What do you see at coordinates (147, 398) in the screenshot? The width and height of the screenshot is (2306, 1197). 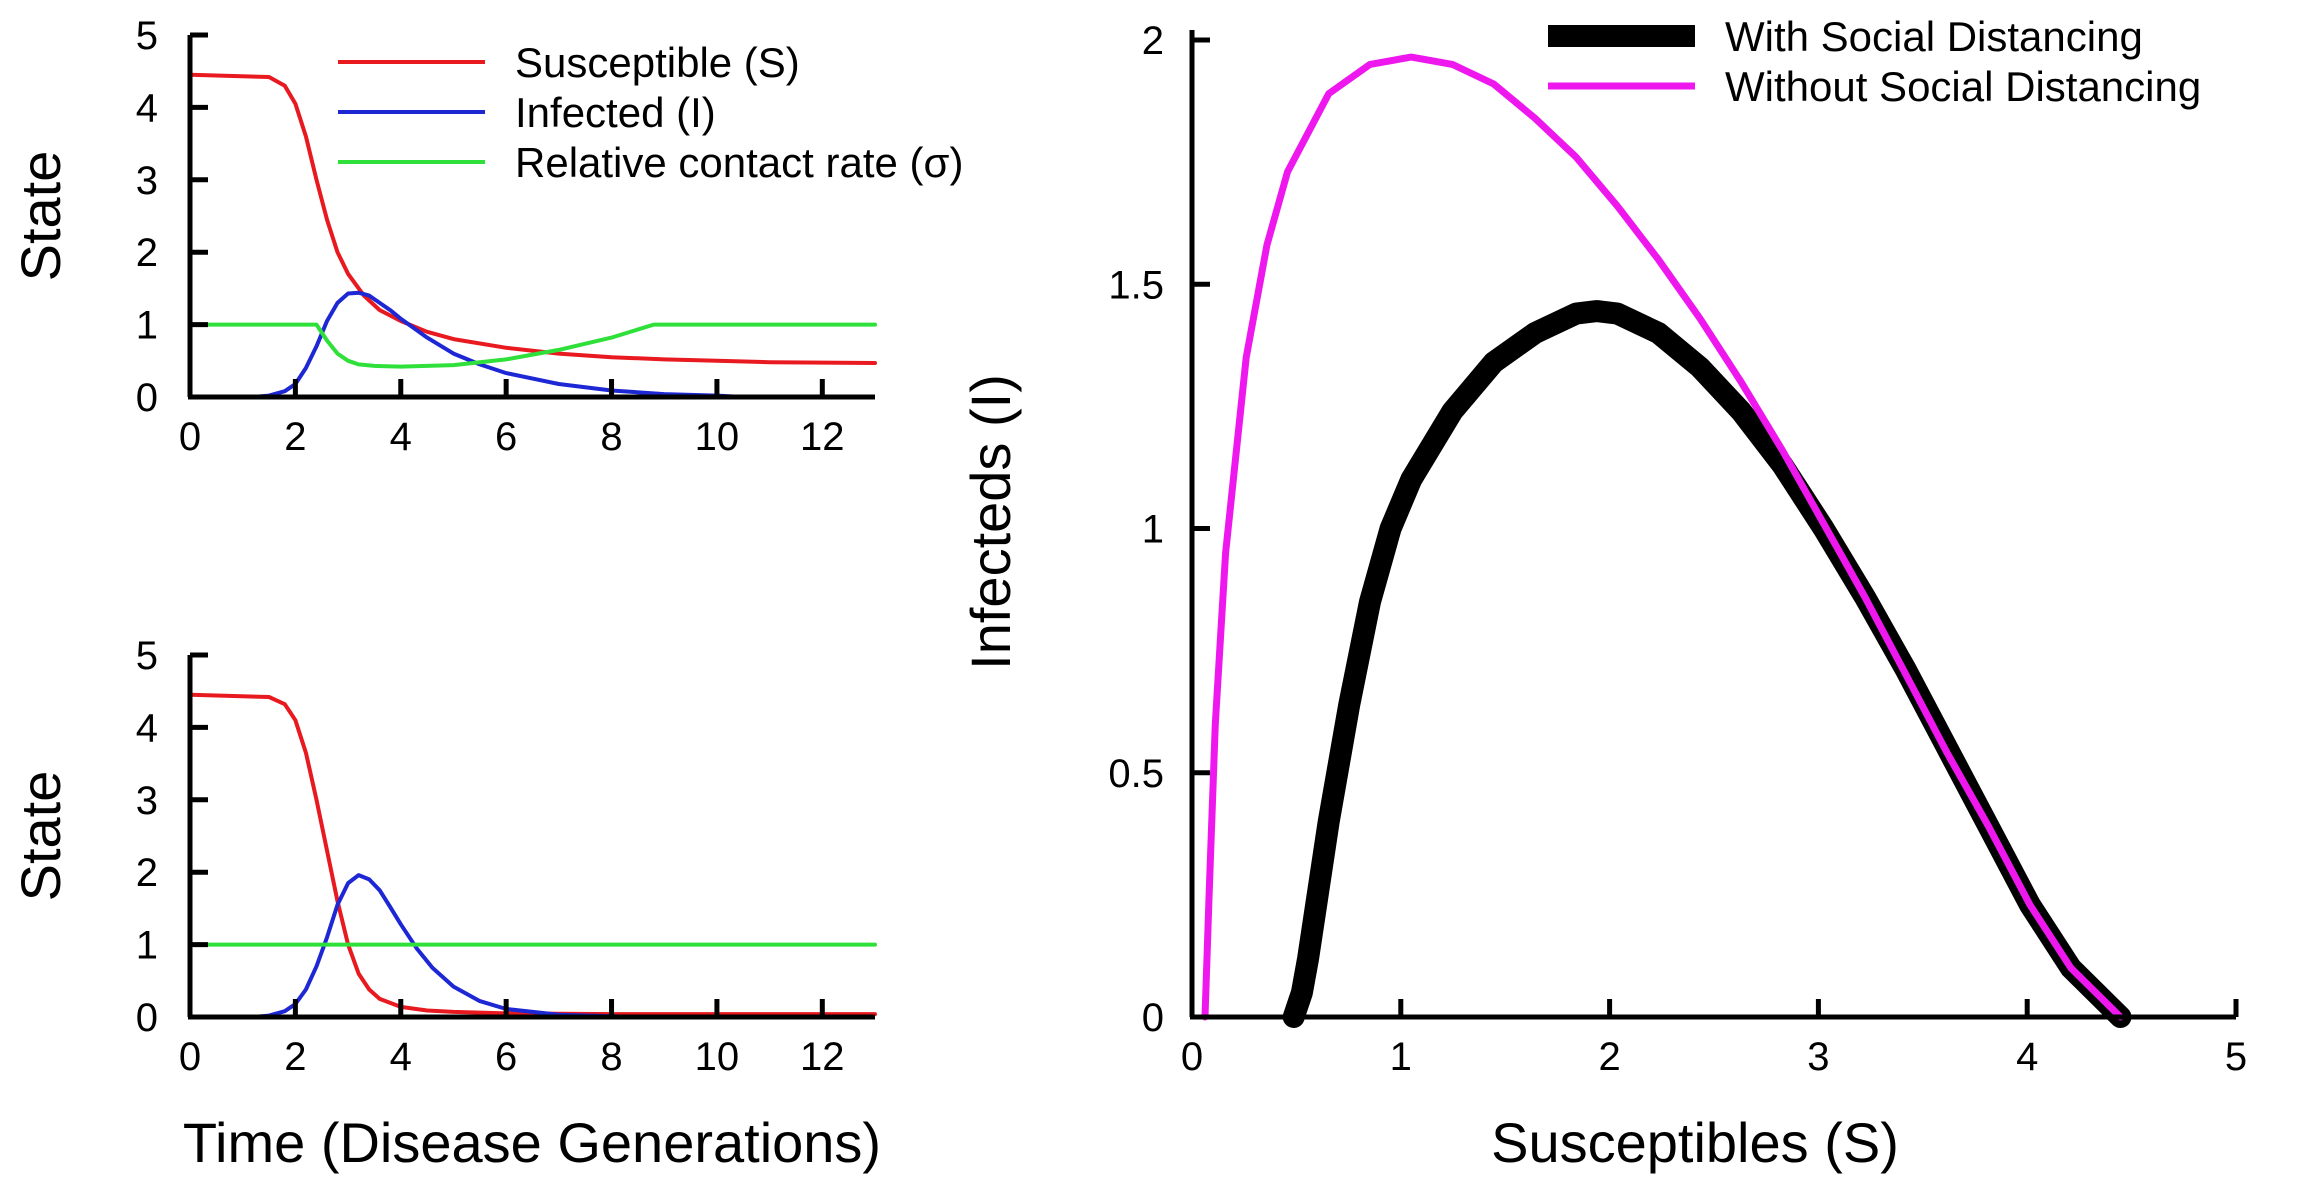 I see `top-y-tick-label: 0` at bounding box center [147, 398].